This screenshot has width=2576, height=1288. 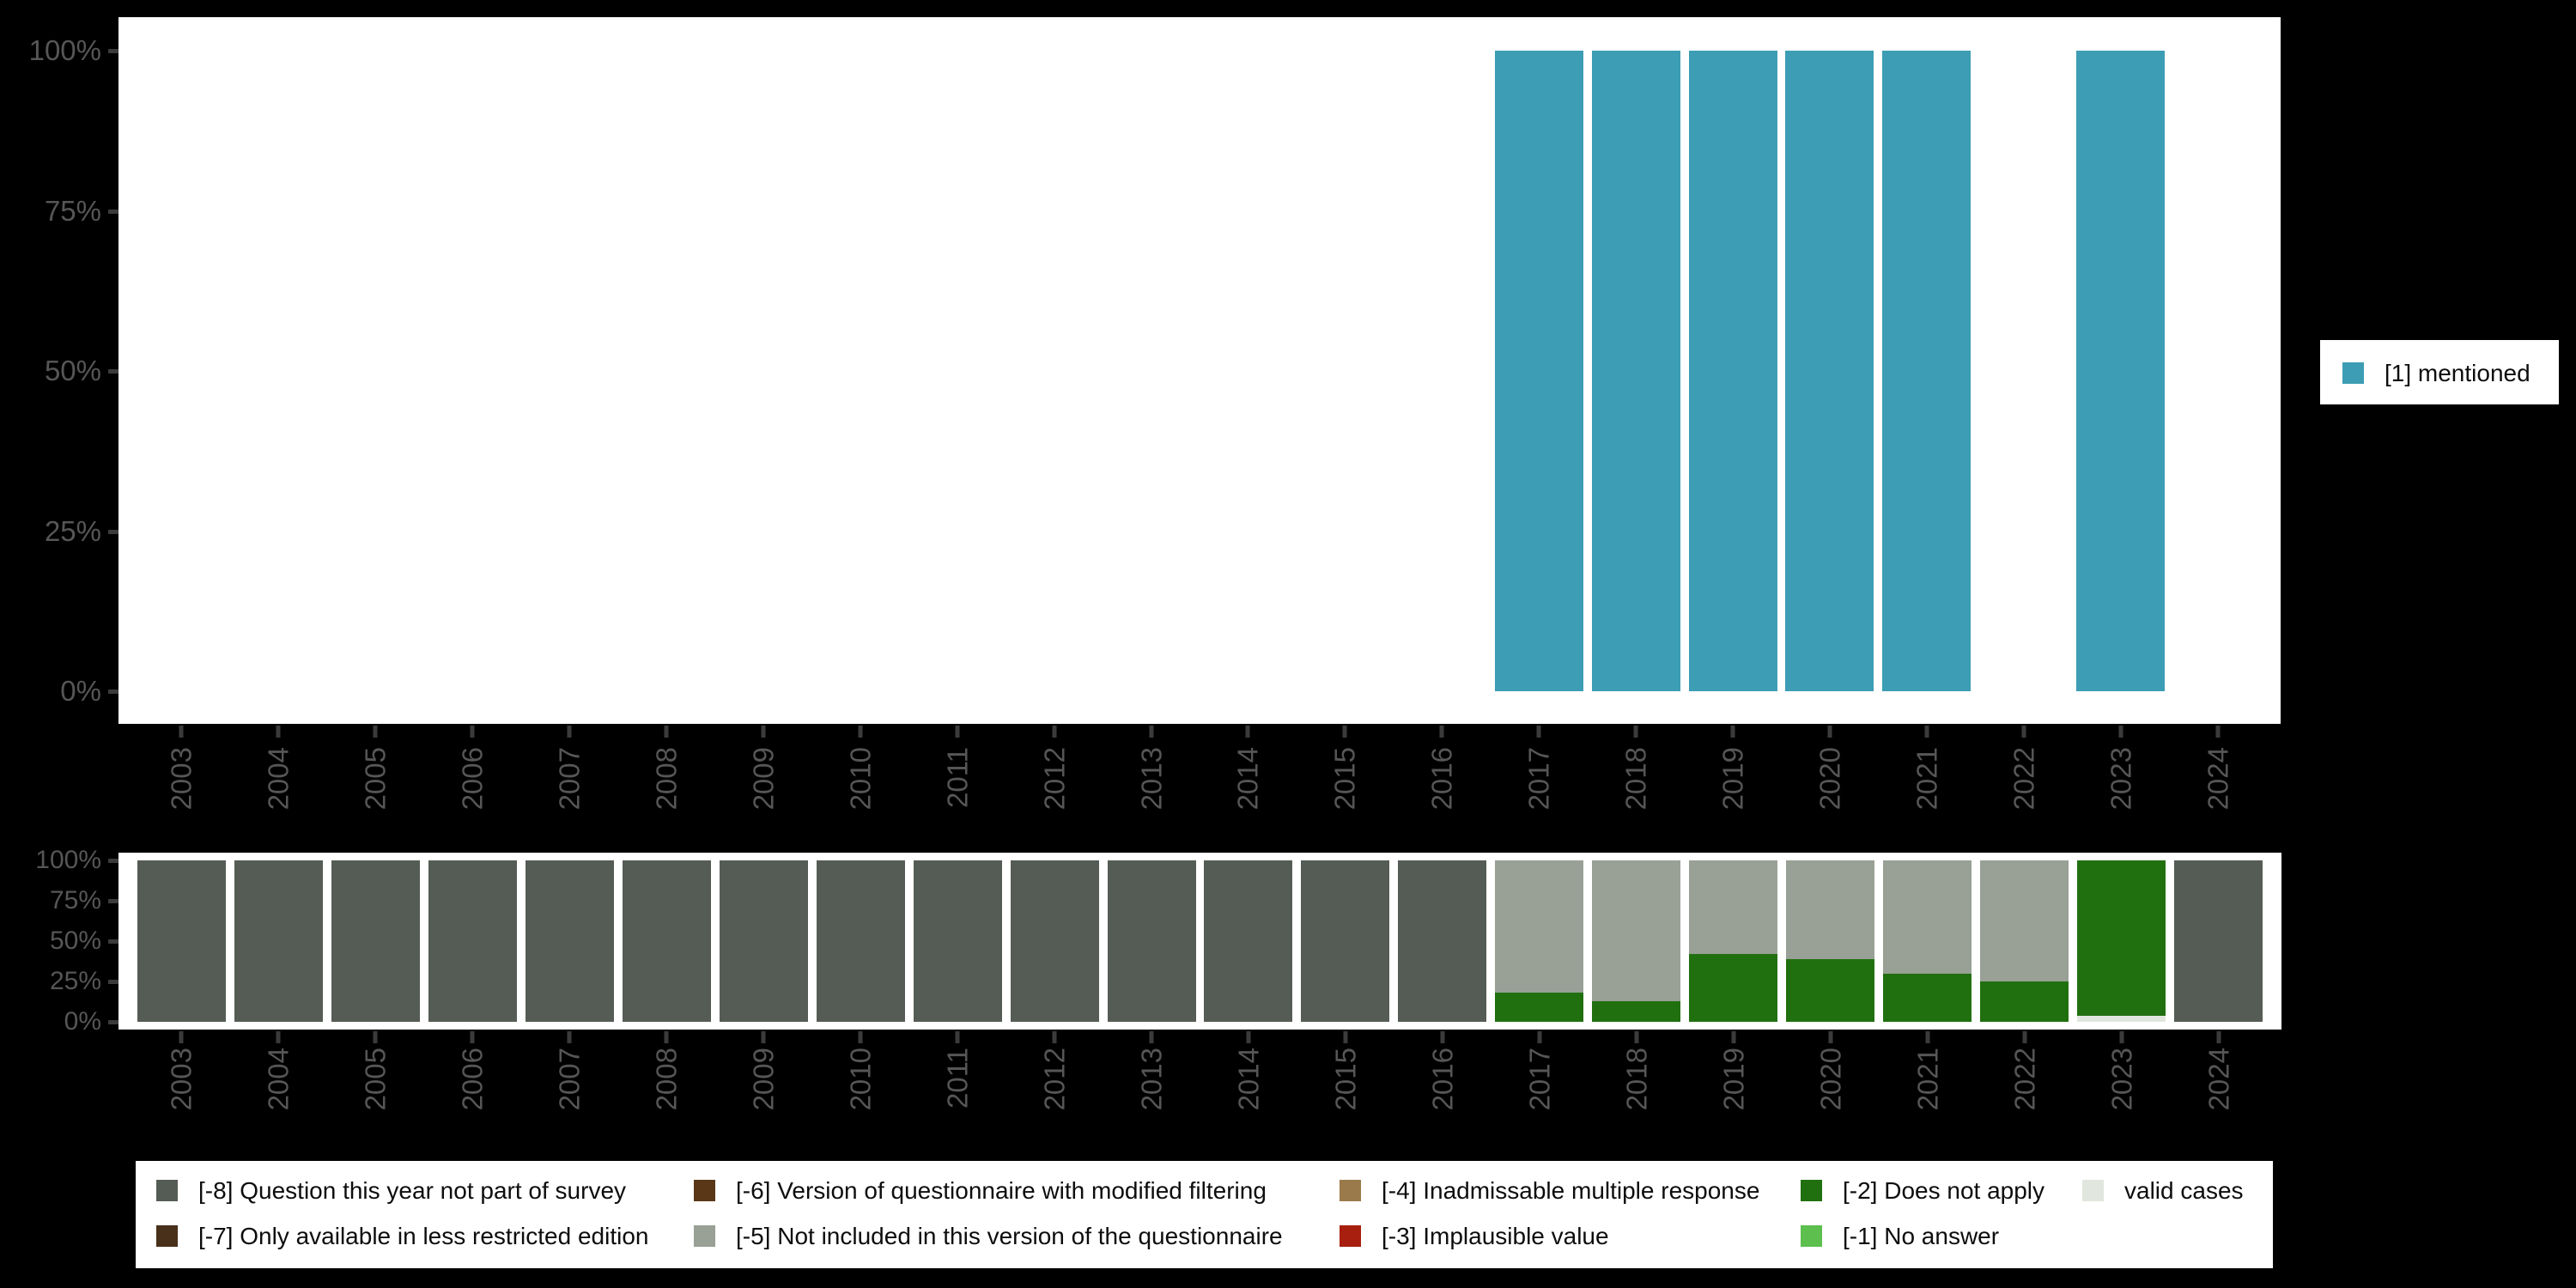 What do you see at coordinates (1495, 1235) in the screenshot?
I see `legend-label: [-3] Implausible value` at bounding box center [1495, 1235].